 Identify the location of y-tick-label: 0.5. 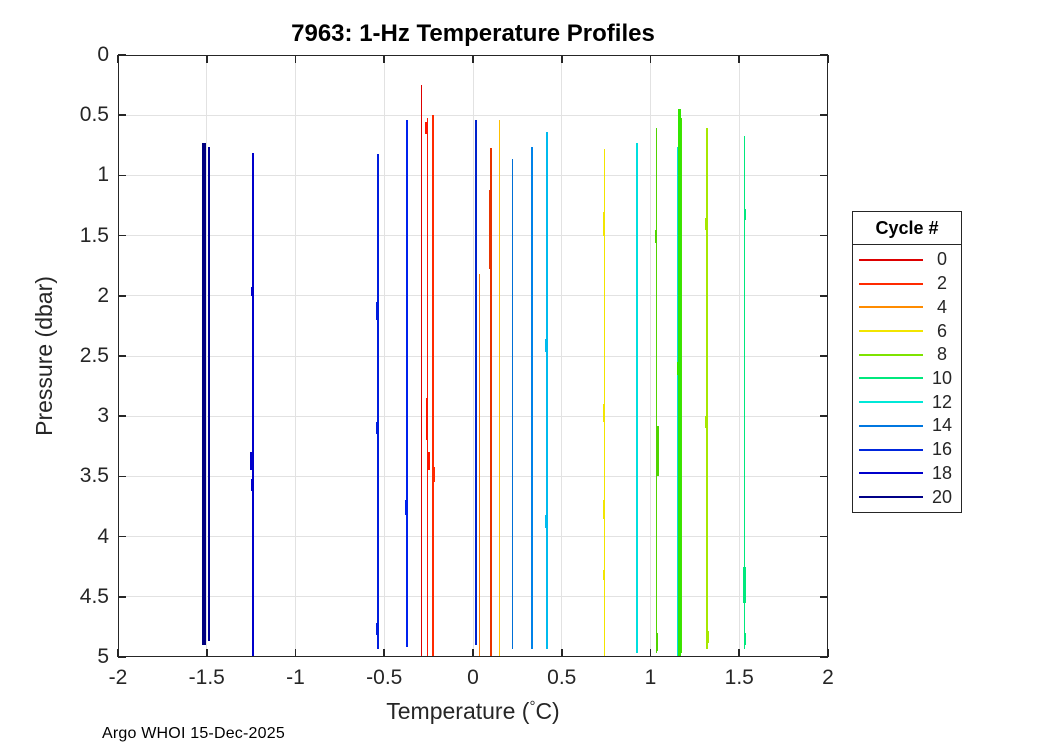
(94, 115).